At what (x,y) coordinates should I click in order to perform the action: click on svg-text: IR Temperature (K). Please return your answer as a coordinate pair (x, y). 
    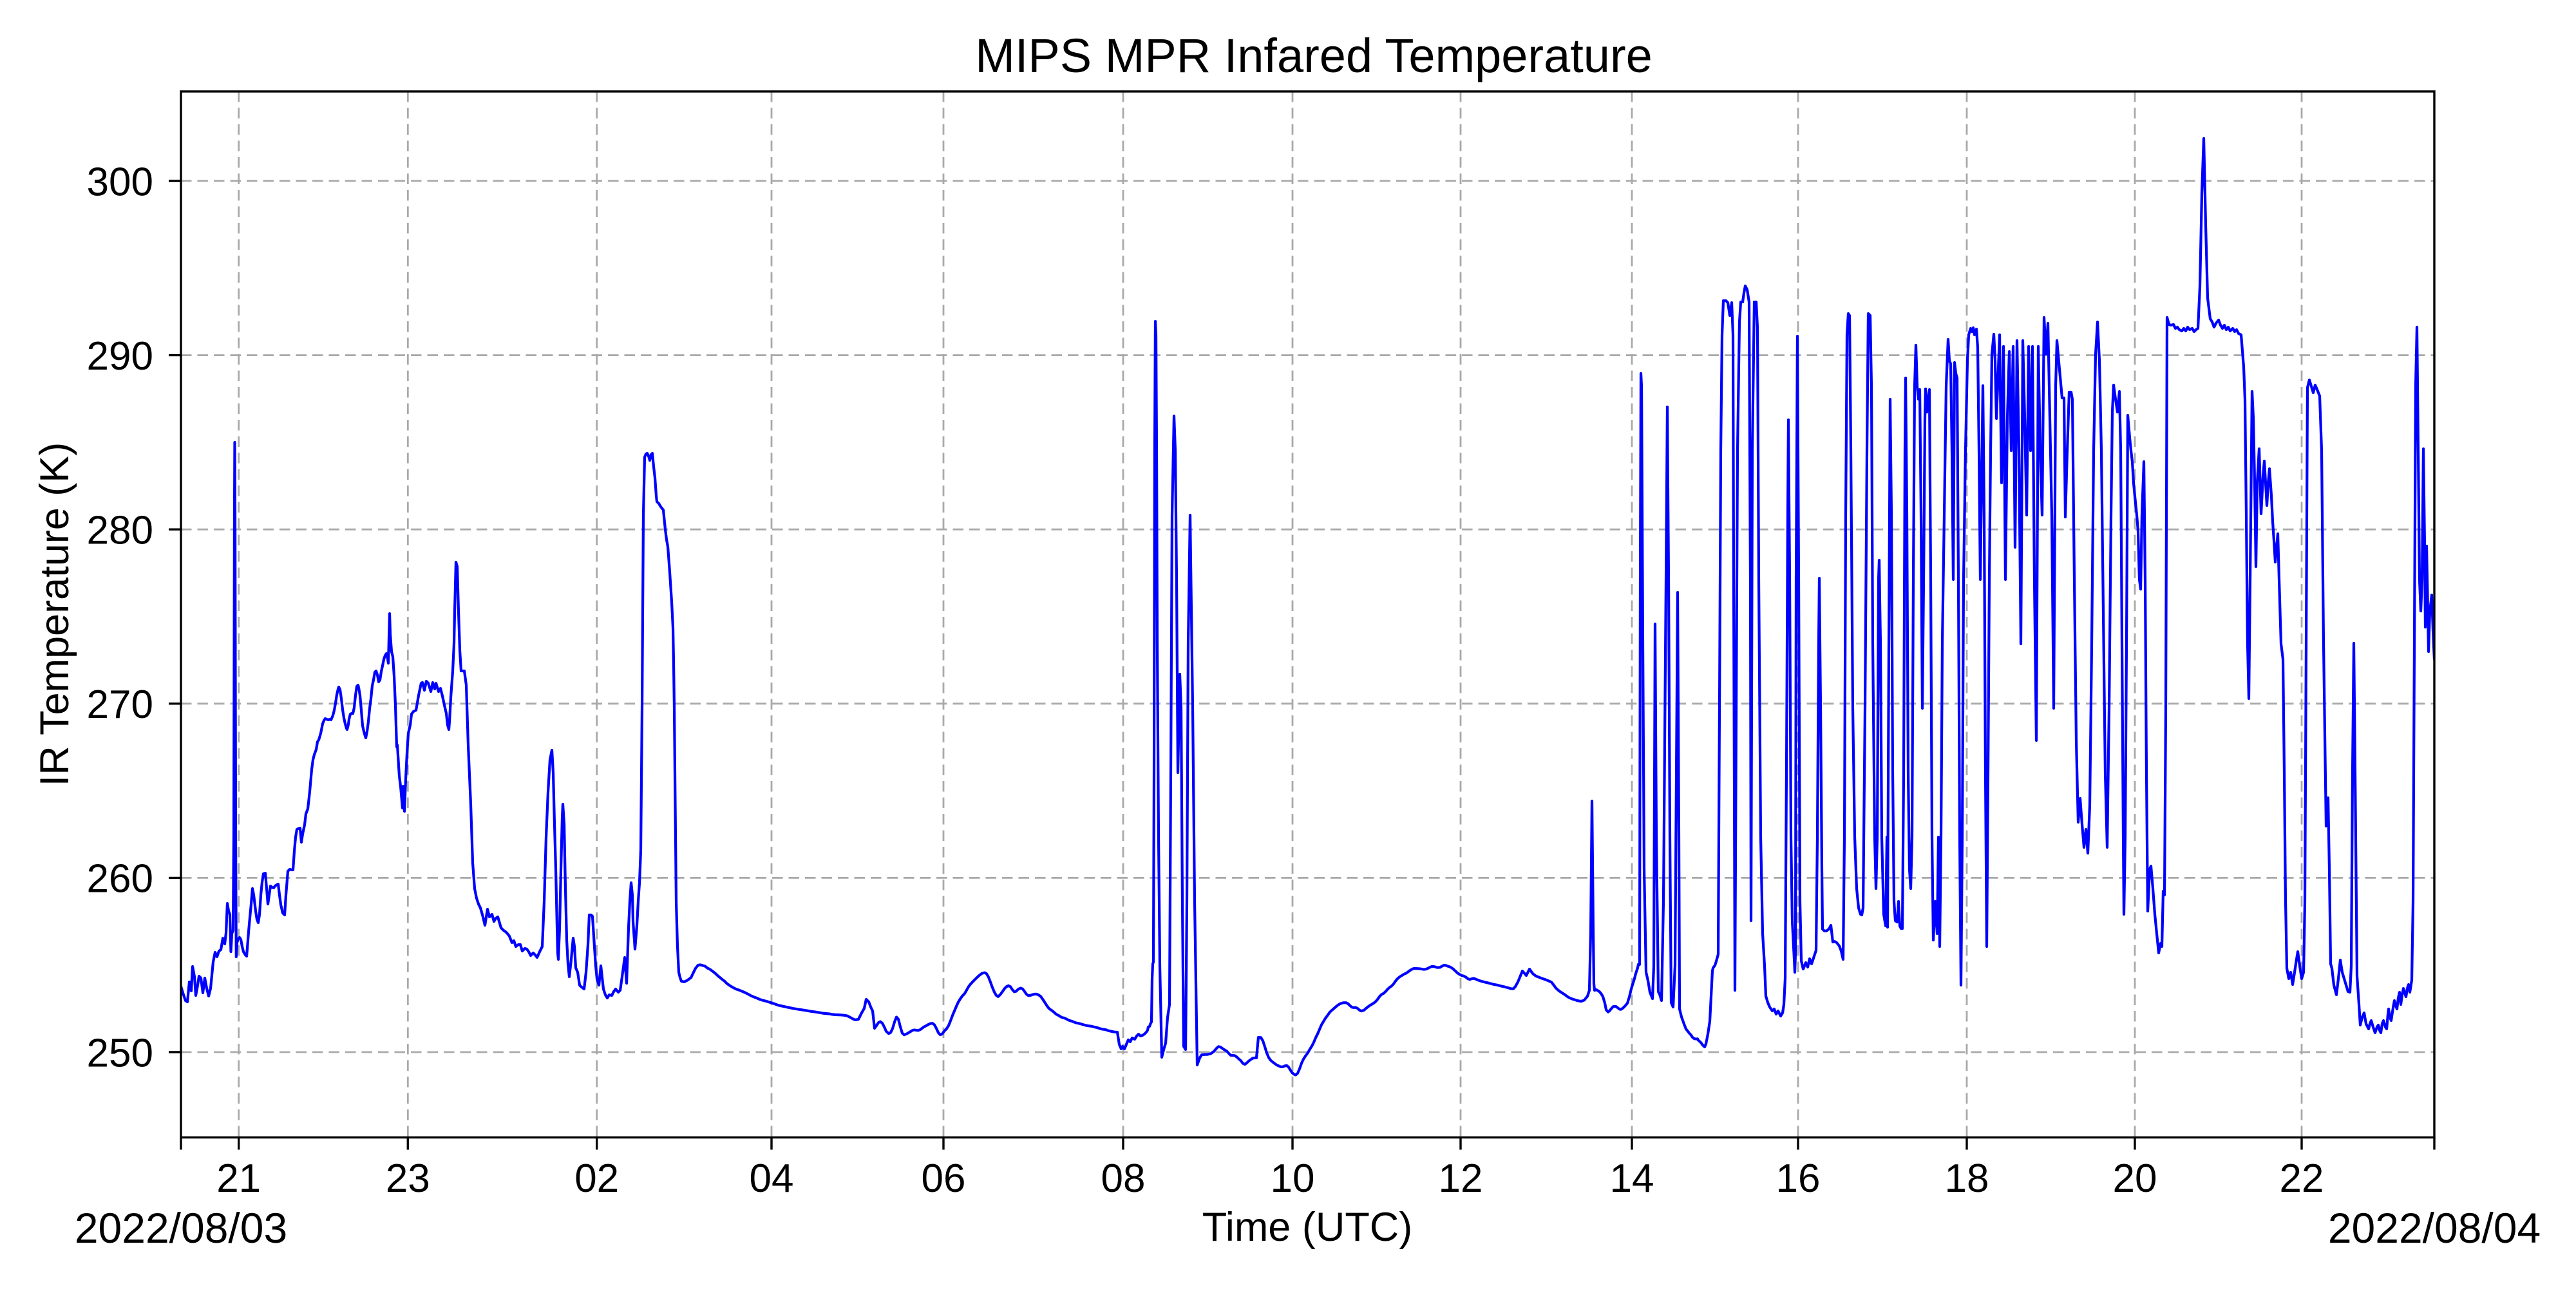
    Looking at the image, I should click on (54, 614).